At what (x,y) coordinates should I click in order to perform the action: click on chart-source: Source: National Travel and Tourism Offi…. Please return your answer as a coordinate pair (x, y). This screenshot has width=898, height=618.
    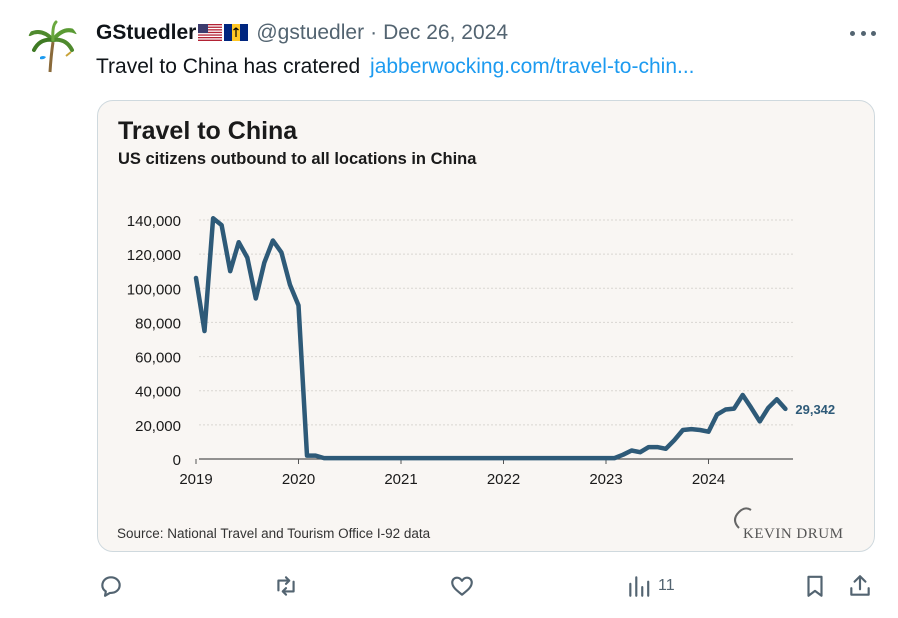
    Looking at the image, I should click on (274, 533).